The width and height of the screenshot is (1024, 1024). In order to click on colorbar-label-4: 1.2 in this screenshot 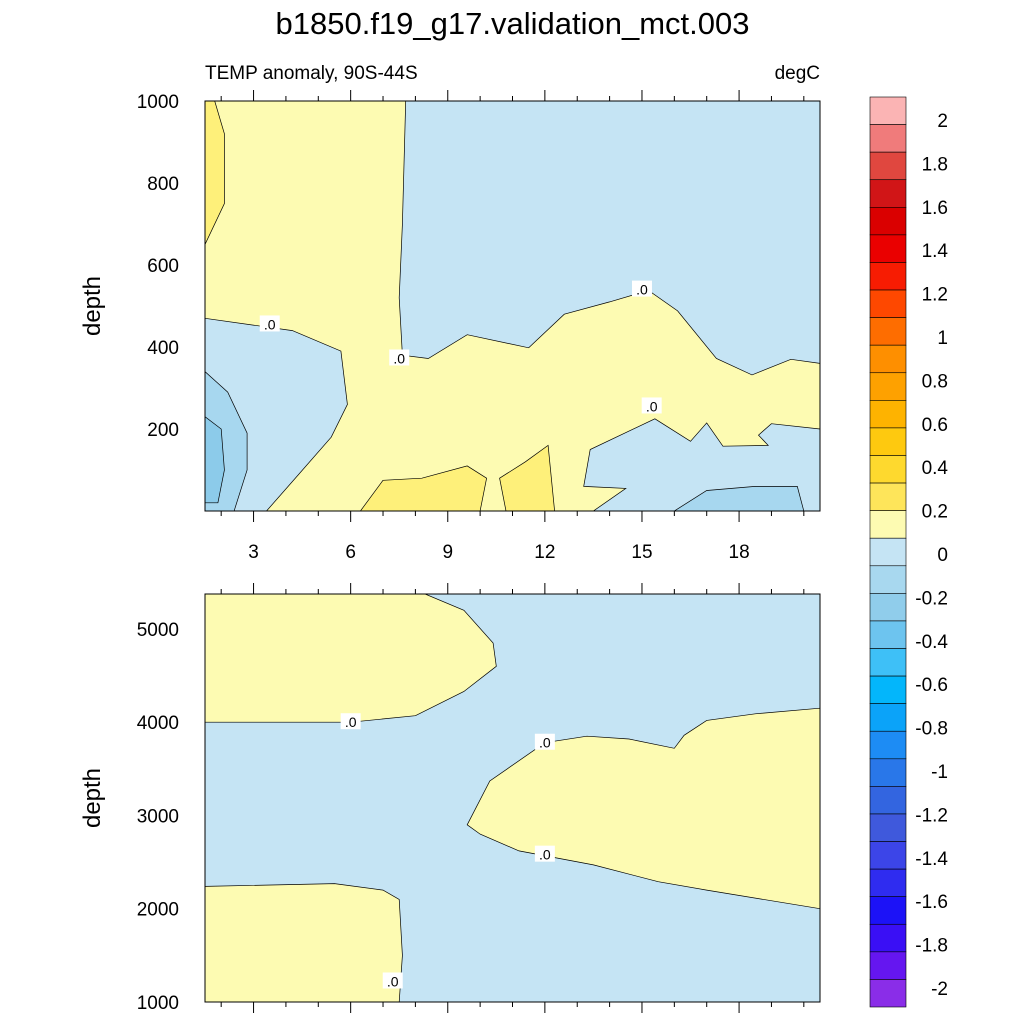, I will do `click(935, 295)`.